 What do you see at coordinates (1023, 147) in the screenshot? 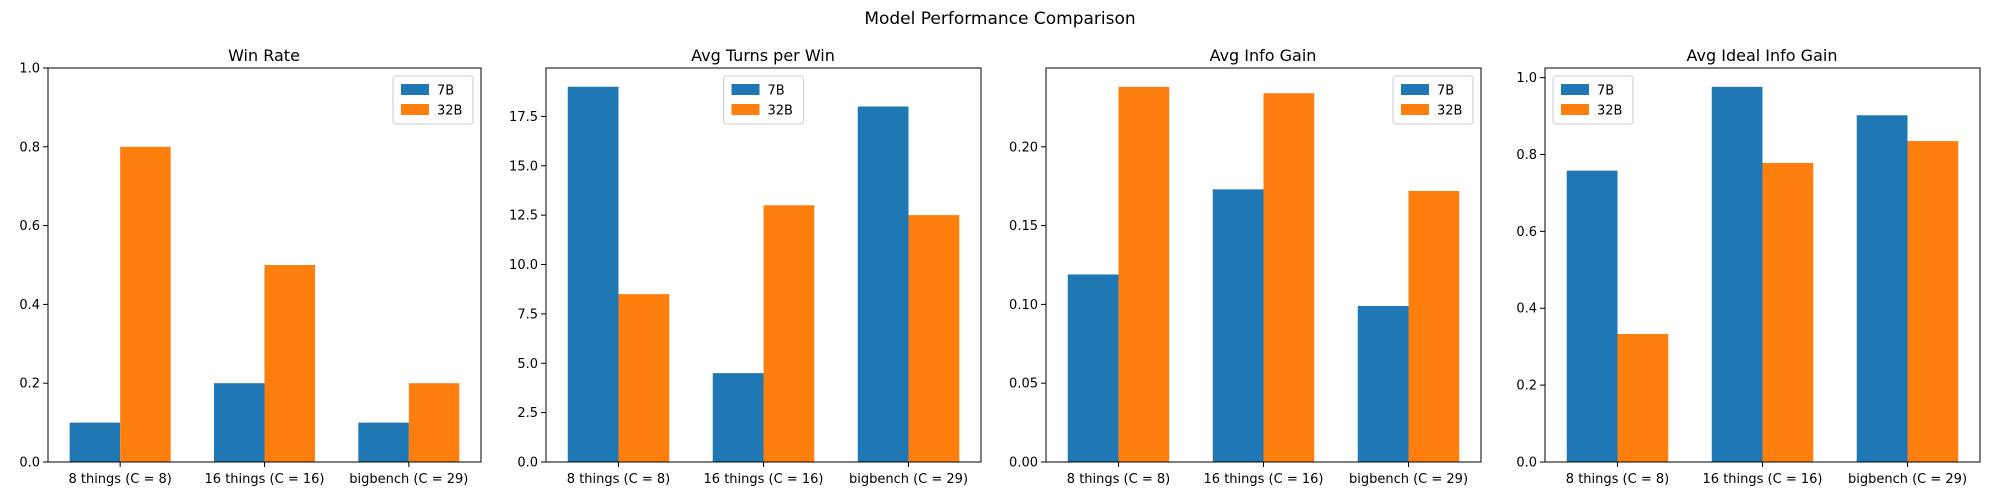
I see `y-tick-label: 0.20` at bounding box center [1023, 147].